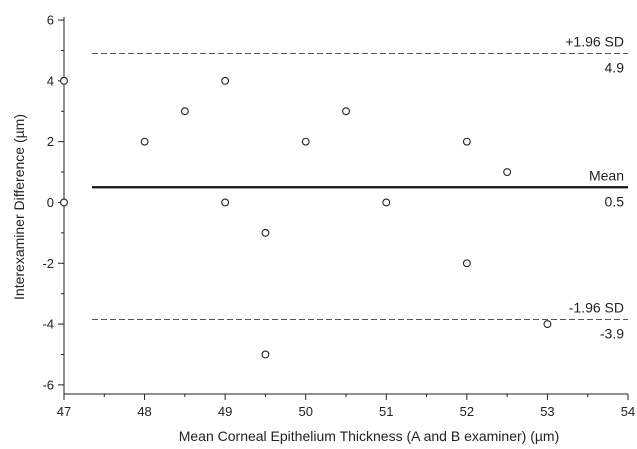  I want to click on mean-value: 0.5, so click(615, 201).